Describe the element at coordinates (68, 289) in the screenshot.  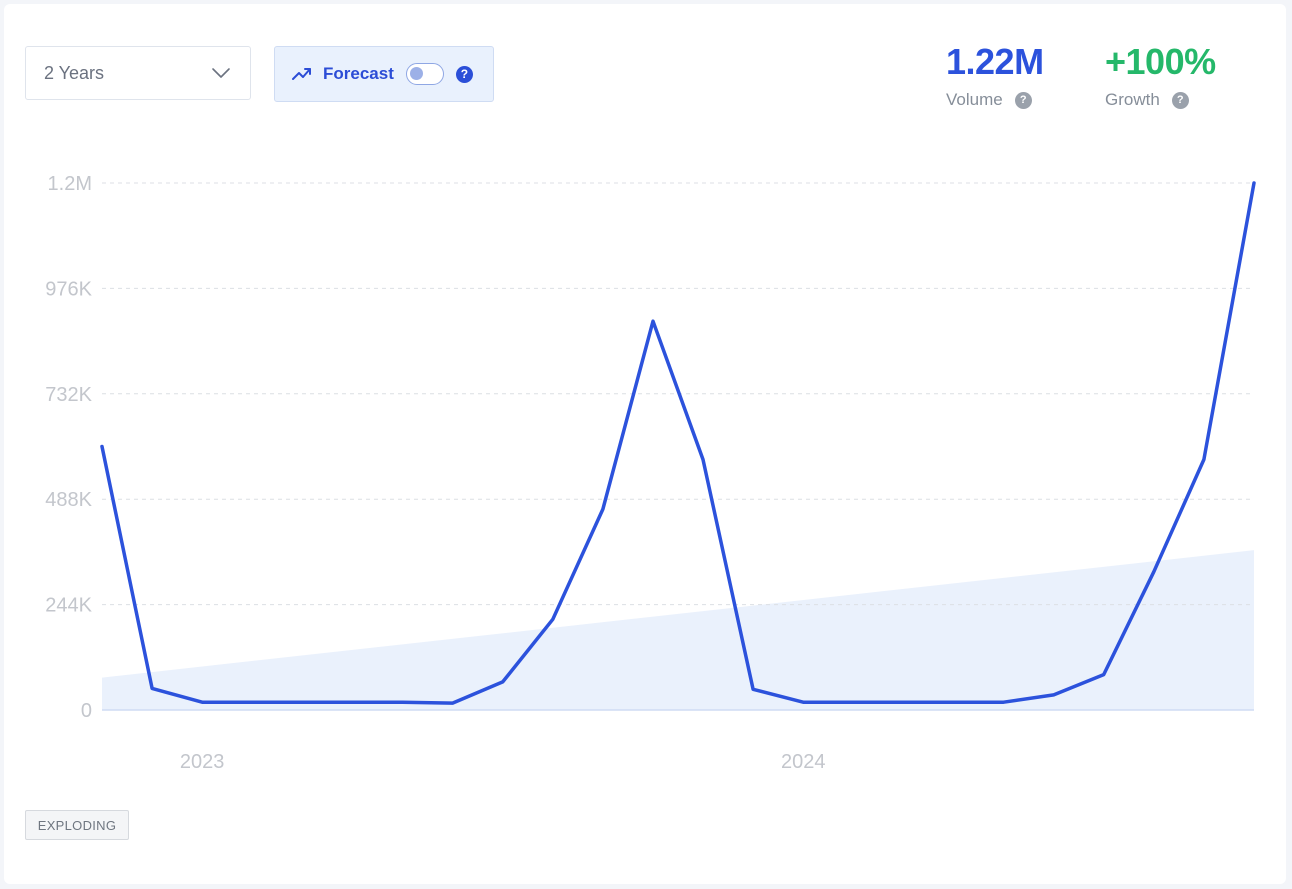
I see `y-tick-label: 976K` at that location.